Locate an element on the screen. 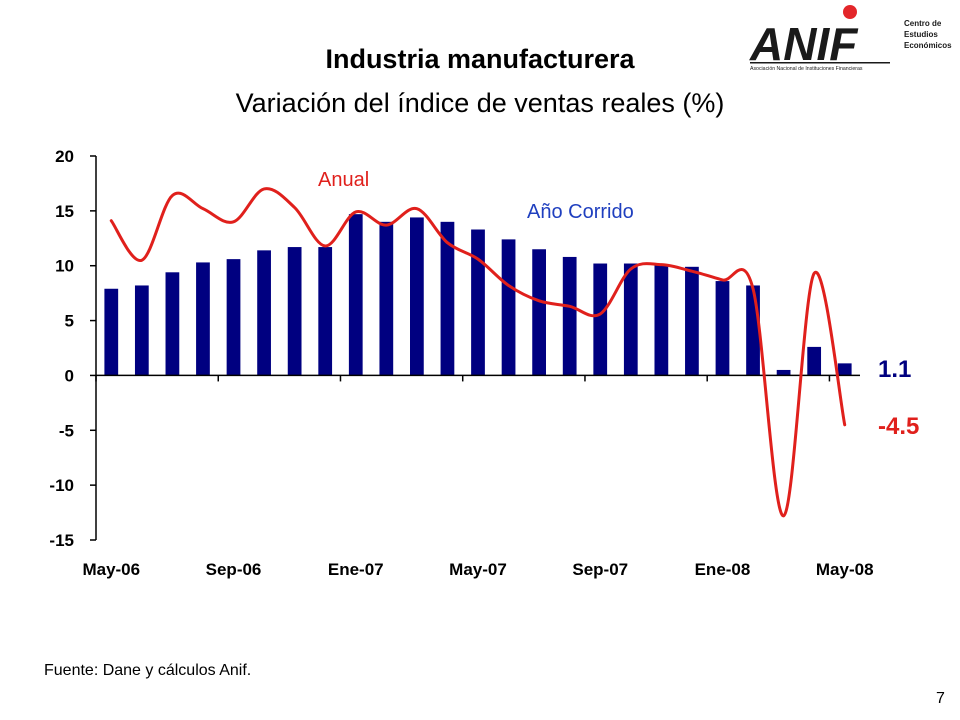 The height and width of the screenshot is (720, 960). logo-underline is located at coordinates (820, 63).